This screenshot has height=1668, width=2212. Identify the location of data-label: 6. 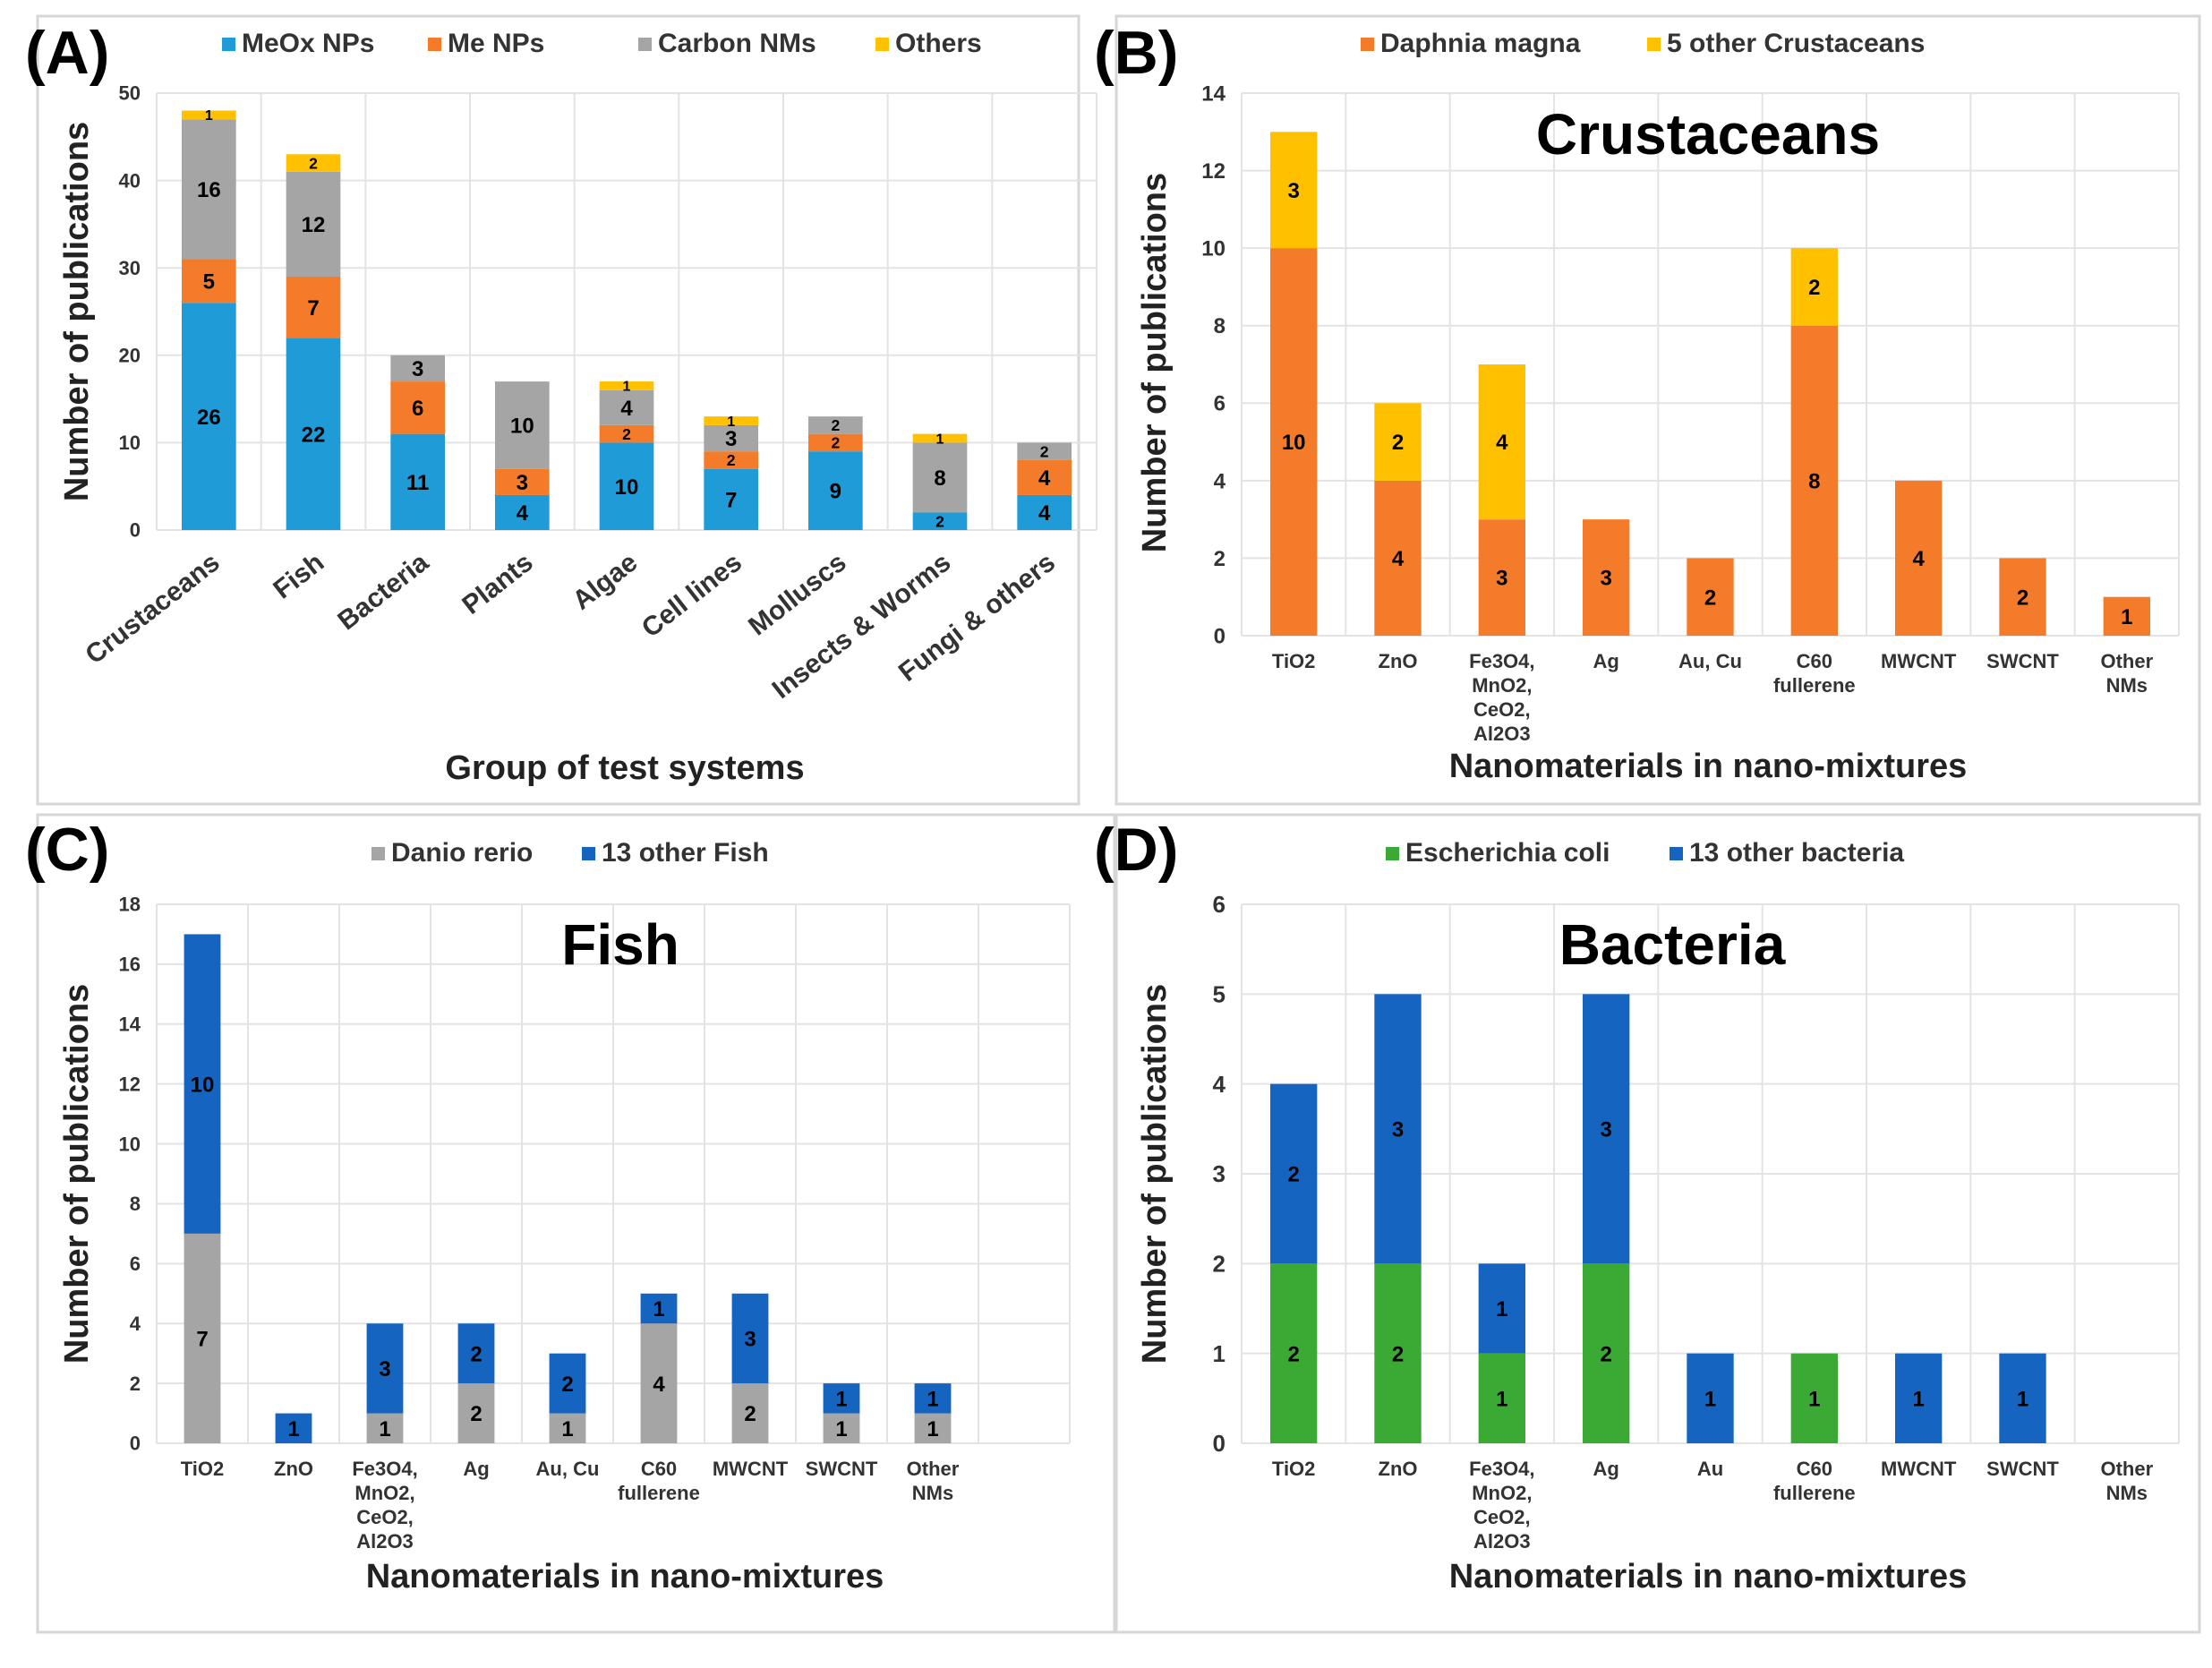
(417, 409).